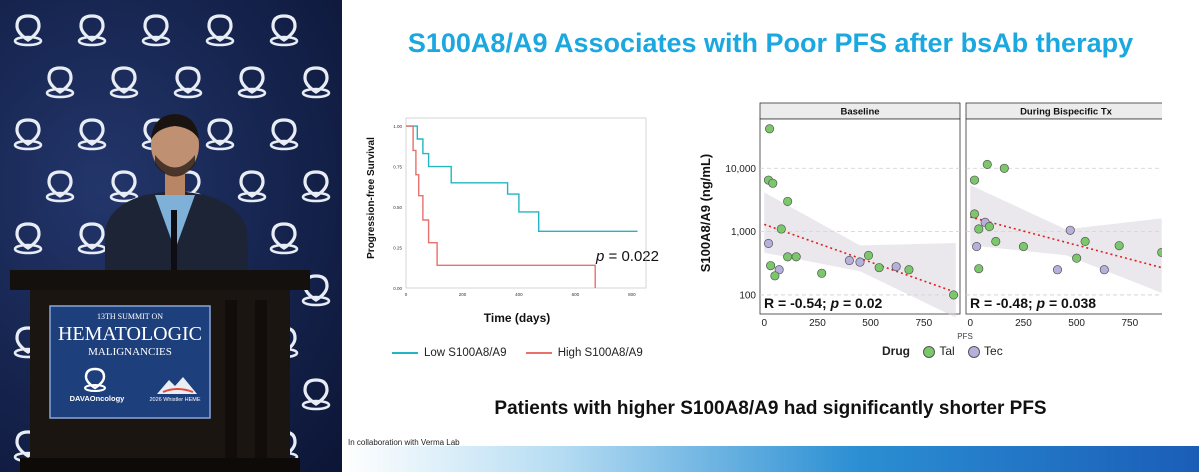 This screenshot has width=1199, height=472. I want to click on km-xtick-label: 400, so click(519, 294).